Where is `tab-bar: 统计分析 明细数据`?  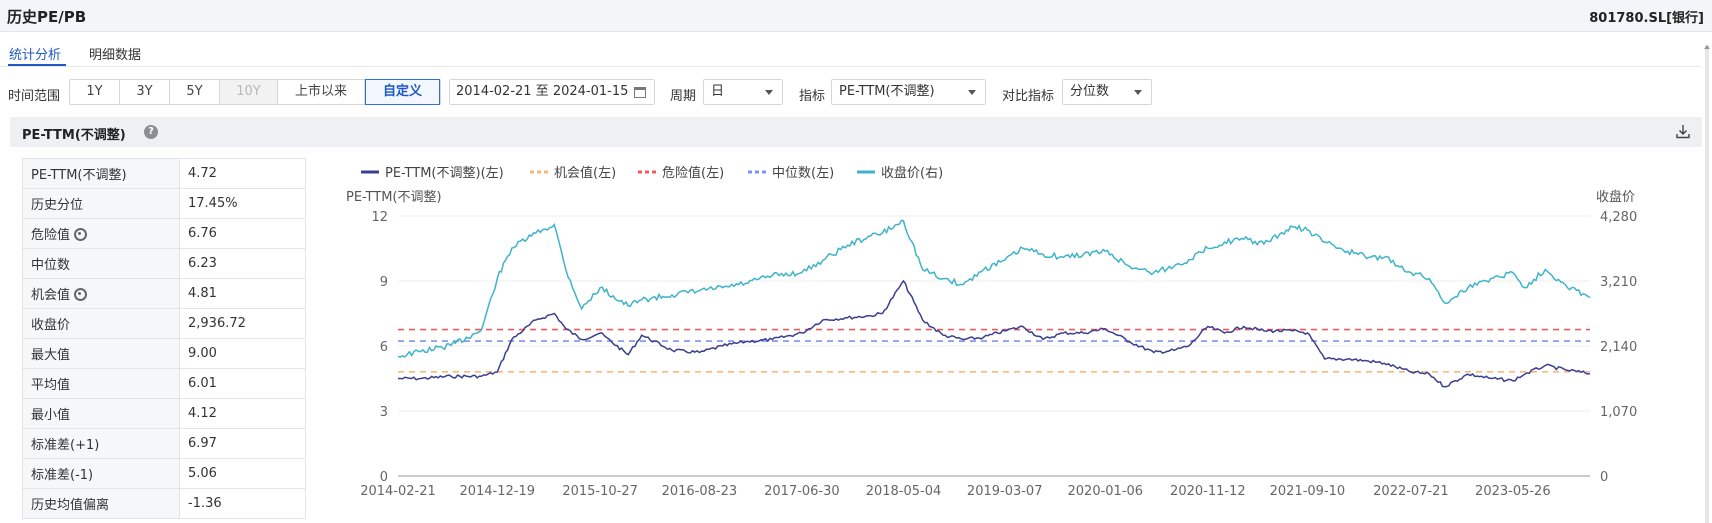 tab-bar: 统计分析 明细数据 is located at coordinates (850, 50).